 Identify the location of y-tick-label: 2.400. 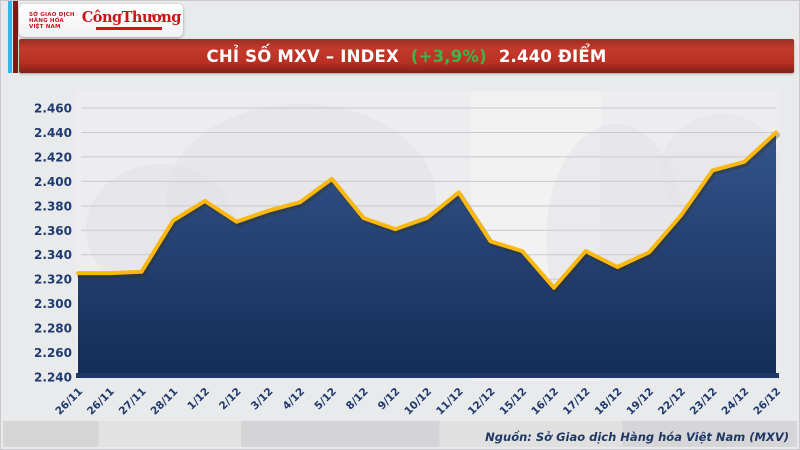
(53, 182).